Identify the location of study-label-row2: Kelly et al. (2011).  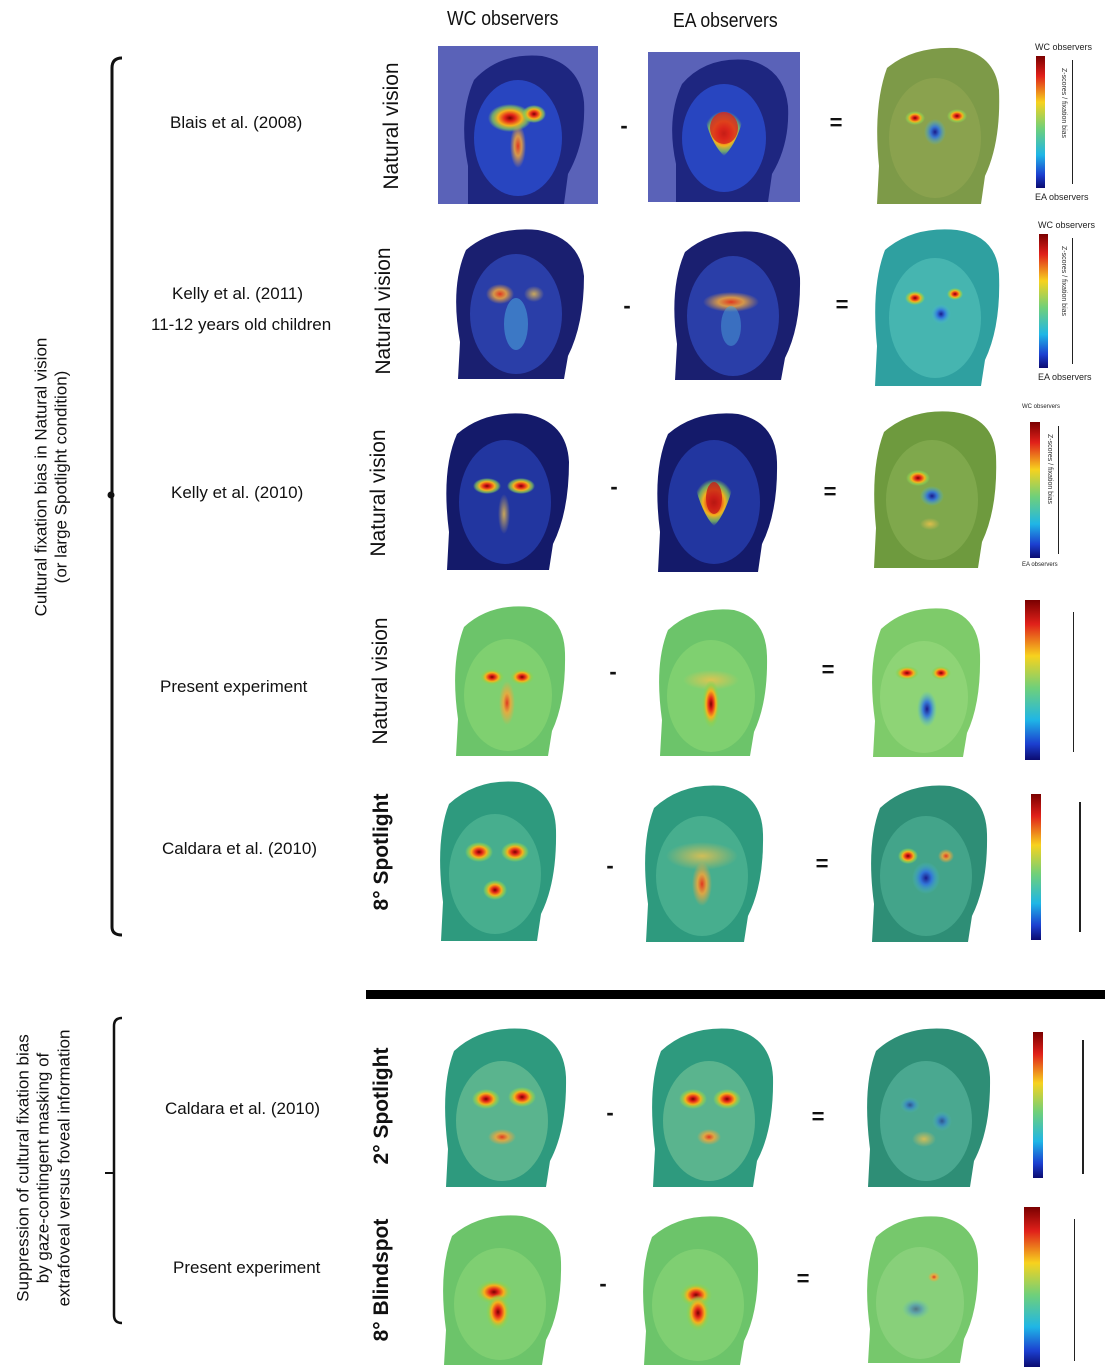
(238, 293).